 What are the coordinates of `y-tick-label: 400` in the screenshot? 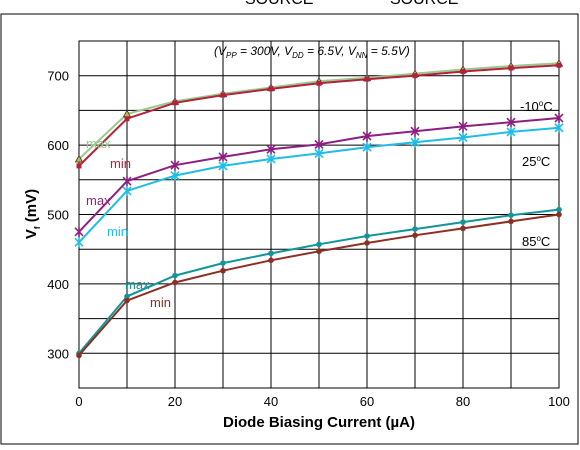 It's located at (58, 284).